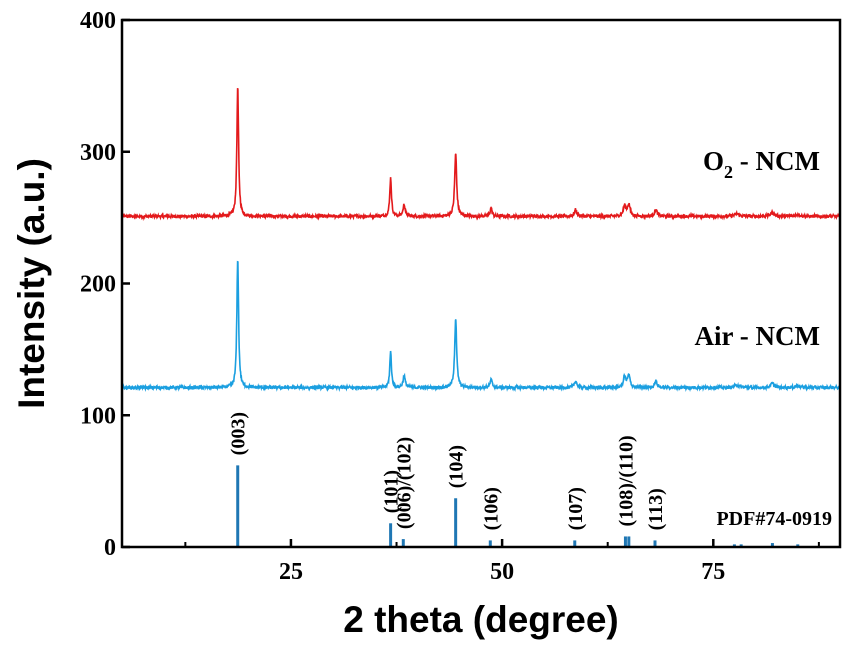 This screenshot has width=846, height=647. I want to click on y-tick-label: 100, so click(98, 416).